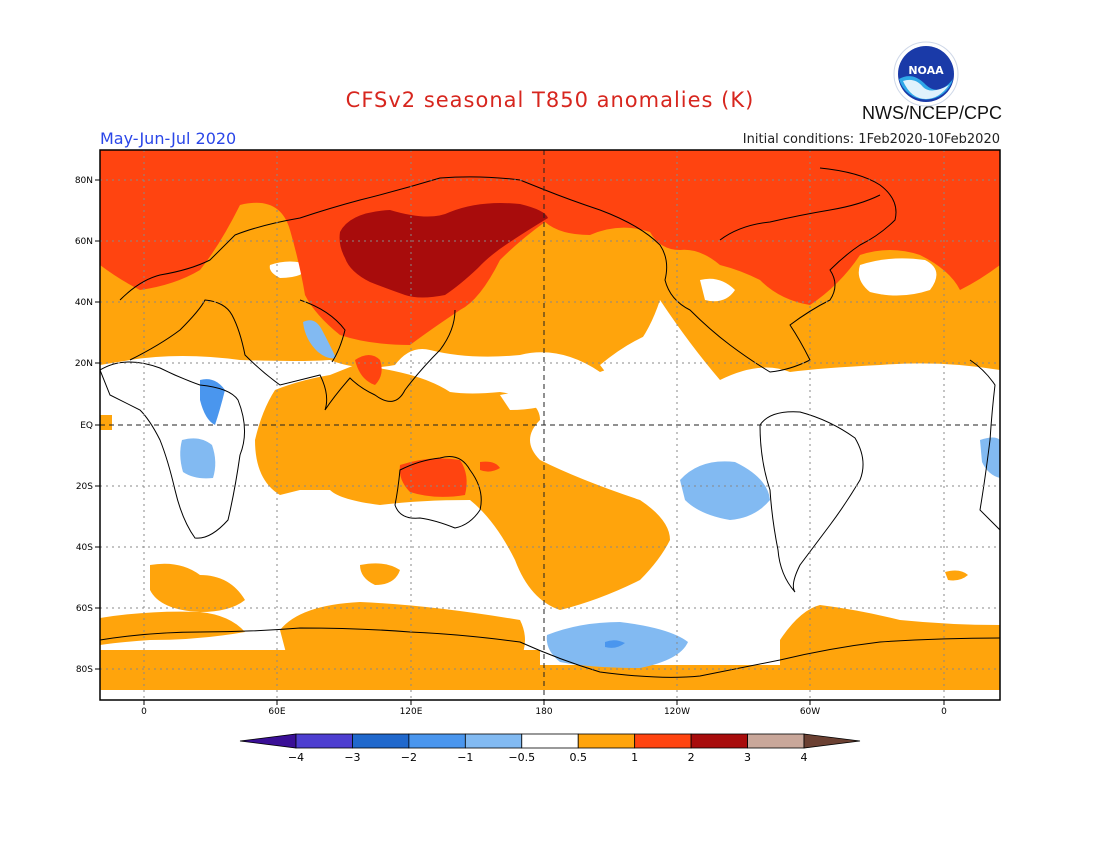 This screenshot has height=850, width=1100. I want to click on lat-label: 80N, so click(84, 181).